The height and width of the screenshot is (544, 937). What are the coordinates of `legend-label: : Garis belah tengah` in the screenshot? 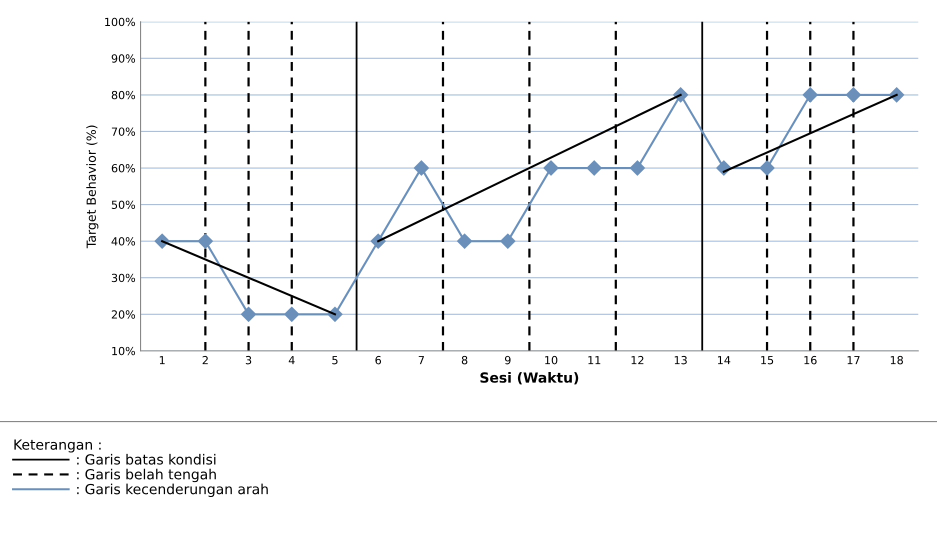 It's located at (146, 475).